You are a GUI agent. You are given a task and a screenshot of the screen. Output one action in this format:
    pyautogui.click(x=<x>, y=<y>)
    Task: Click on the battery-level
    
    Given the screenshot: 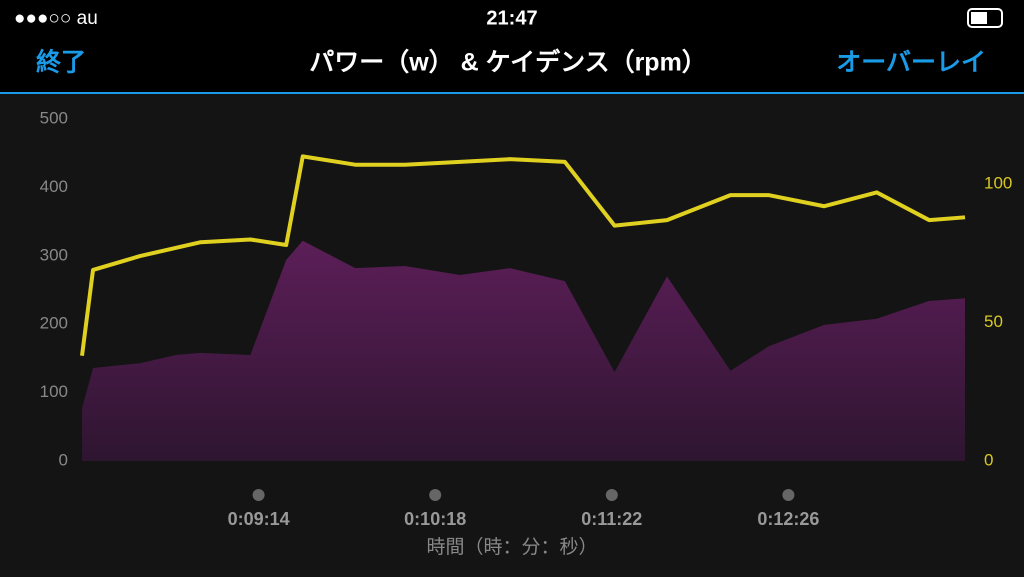 What is the action you would take?
    pyautogui.click(x=979, y=18)
    